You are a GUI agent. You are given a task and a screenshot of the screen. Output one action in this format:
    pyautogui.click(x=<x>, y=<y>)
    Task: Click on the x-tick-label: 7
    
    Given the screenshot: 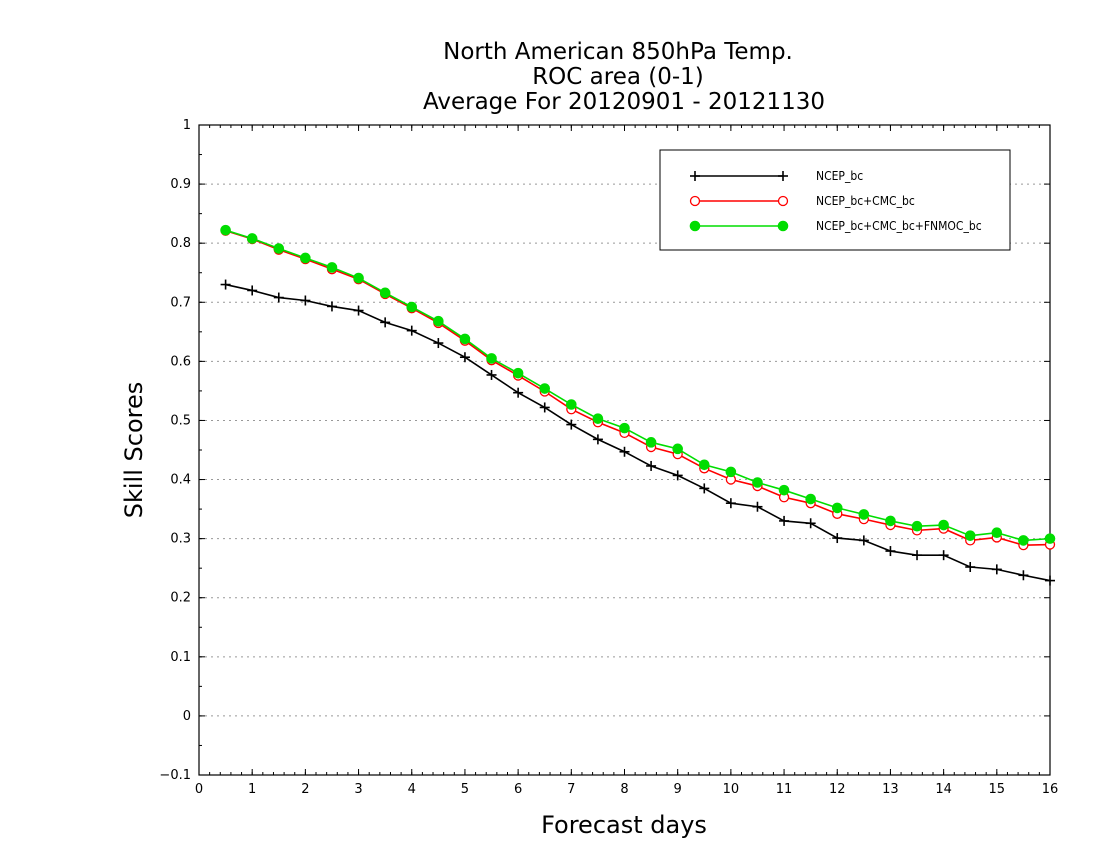 What is the action you would take?
    pyautogui.click(x=571, y=789)
    